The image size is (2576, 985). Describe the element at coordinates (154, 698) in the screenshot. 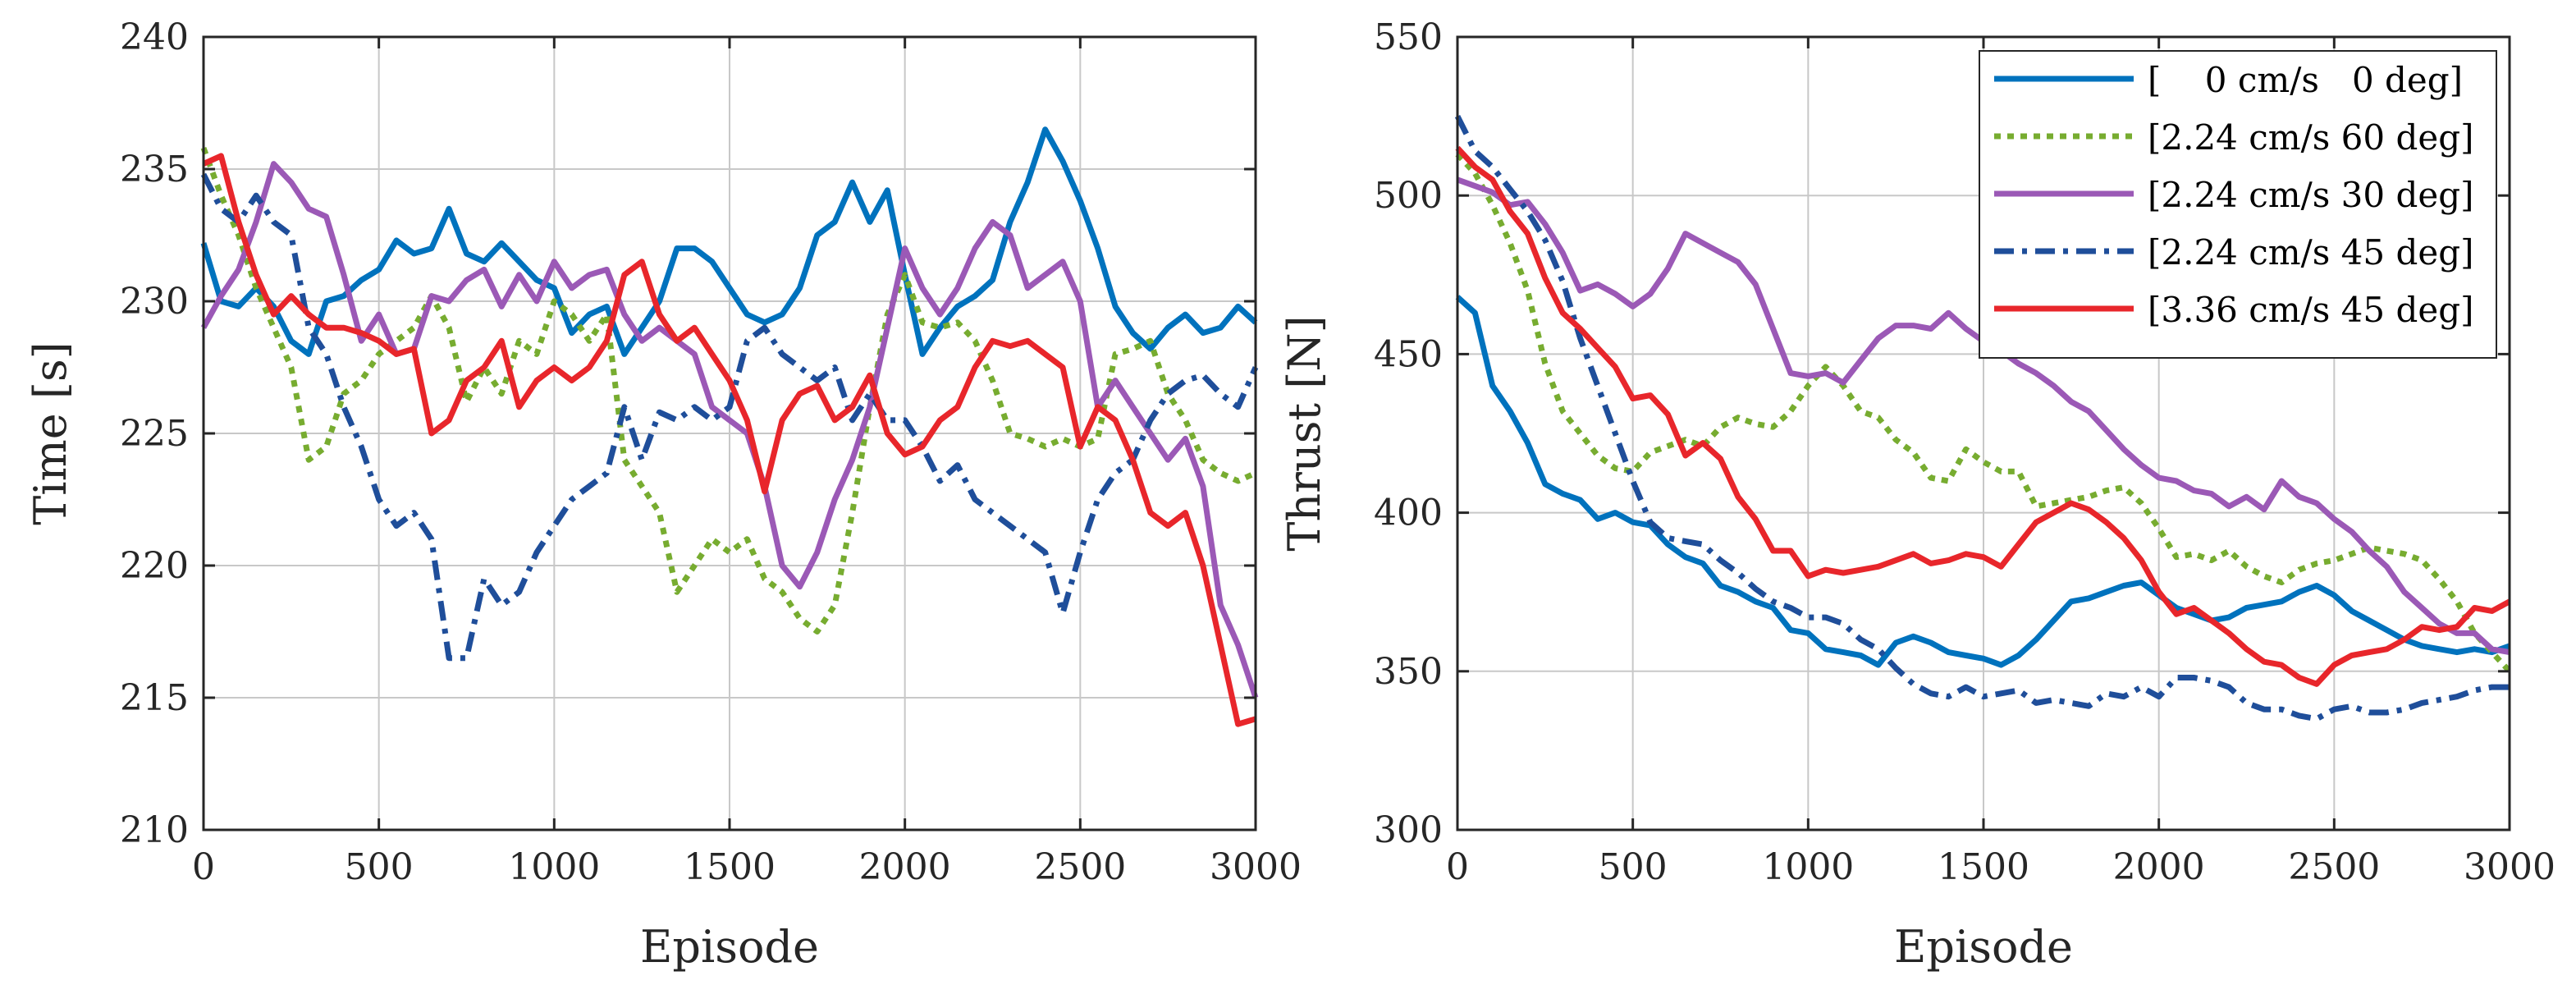

I see `y-tick-label: 215` at that location.